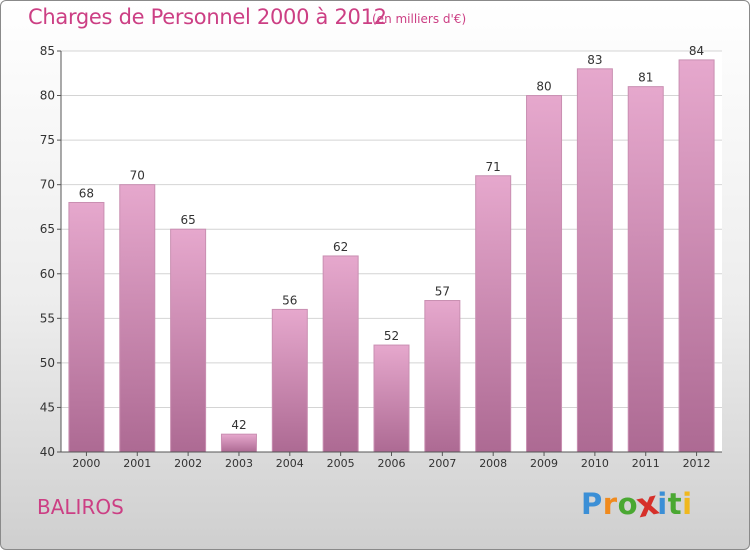  Describe the element at coordinates (493, 463) in the screenshot. I see `x-tick-label: 2008` at that location.